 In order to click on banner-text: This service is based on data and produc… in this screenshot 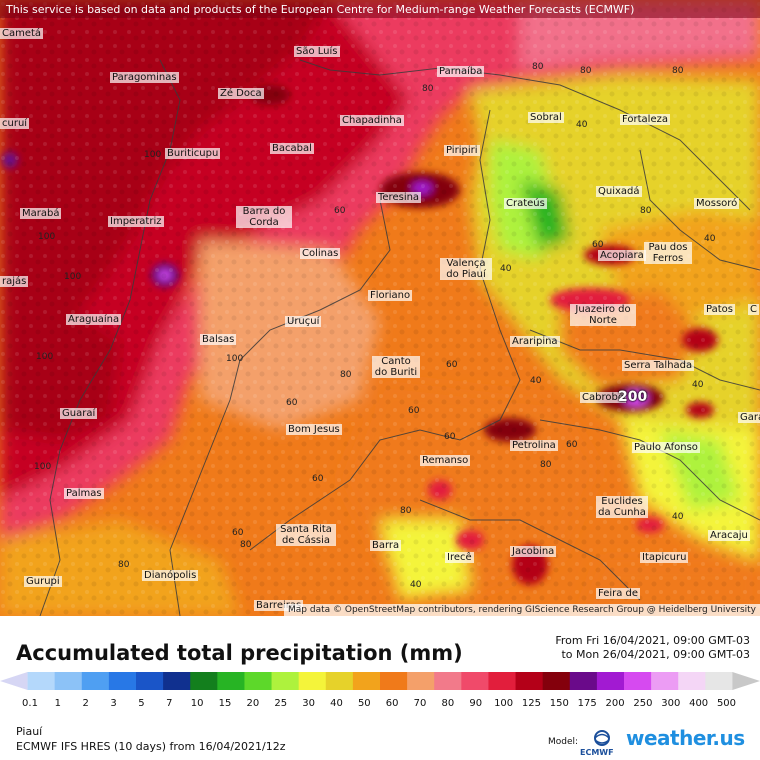, I will do `click(320, 9)`.